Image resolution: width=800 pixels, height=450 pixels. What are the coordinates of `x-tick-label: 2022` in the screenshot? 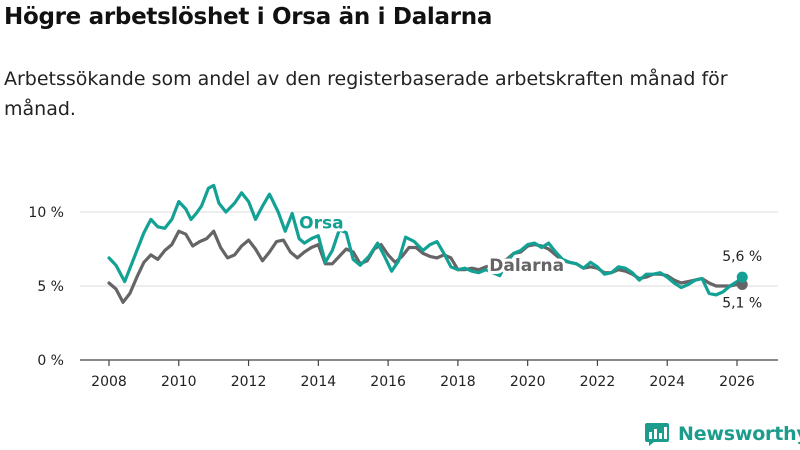 It's located at (598, 382).